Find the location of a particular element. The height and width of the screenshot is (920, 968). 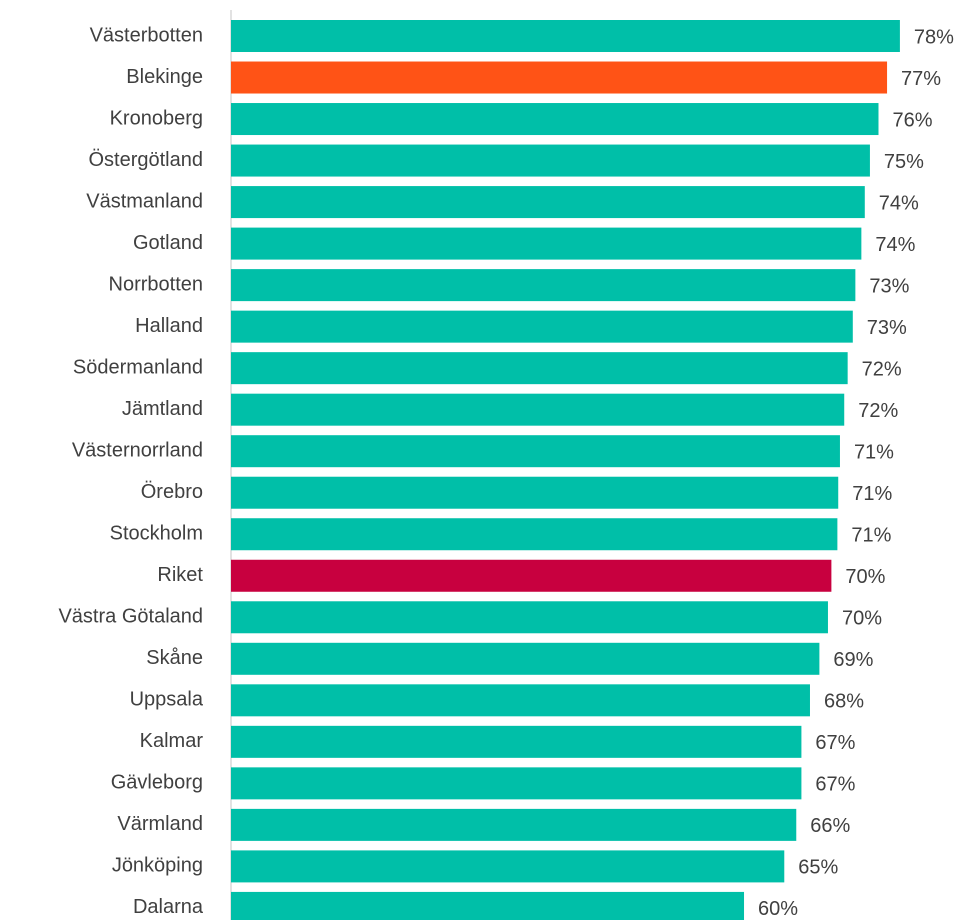

value-label: 65% is located at coordinates (818, 868).